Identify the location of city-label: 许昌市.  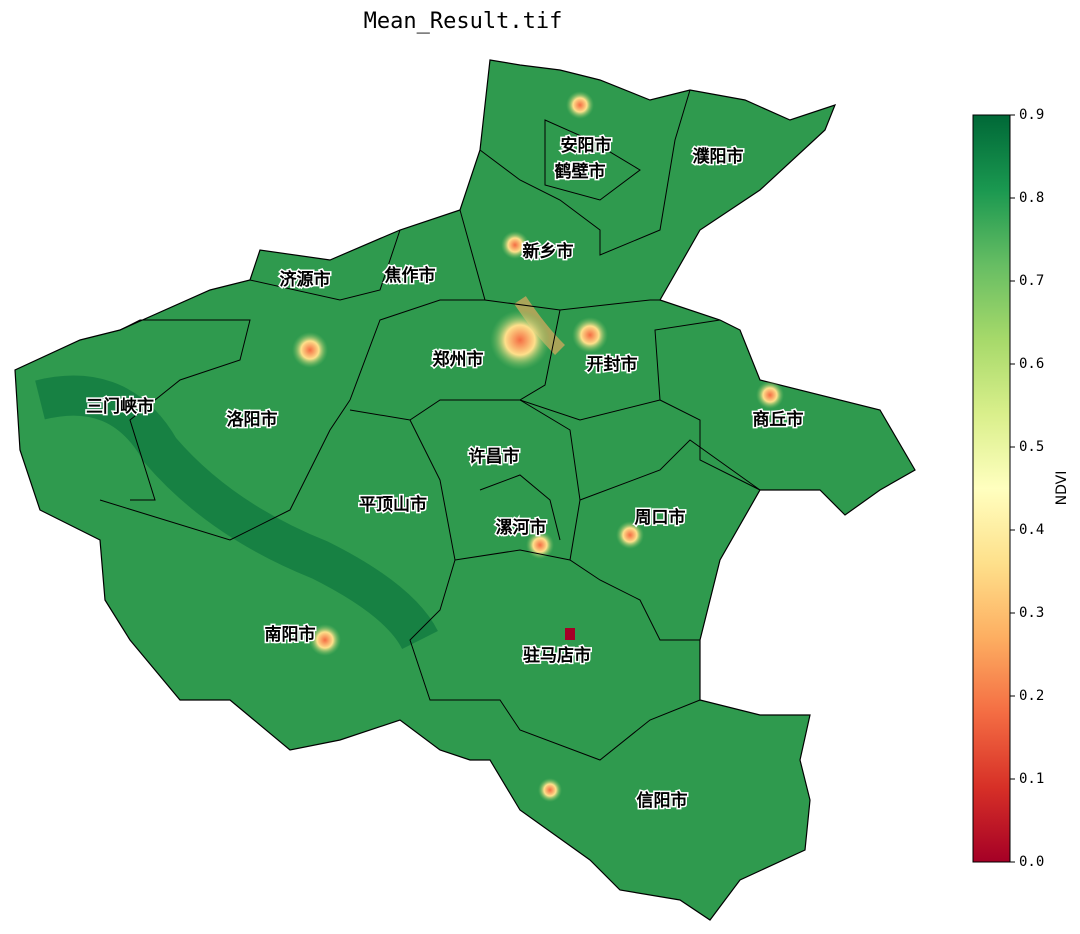
(494, 456).